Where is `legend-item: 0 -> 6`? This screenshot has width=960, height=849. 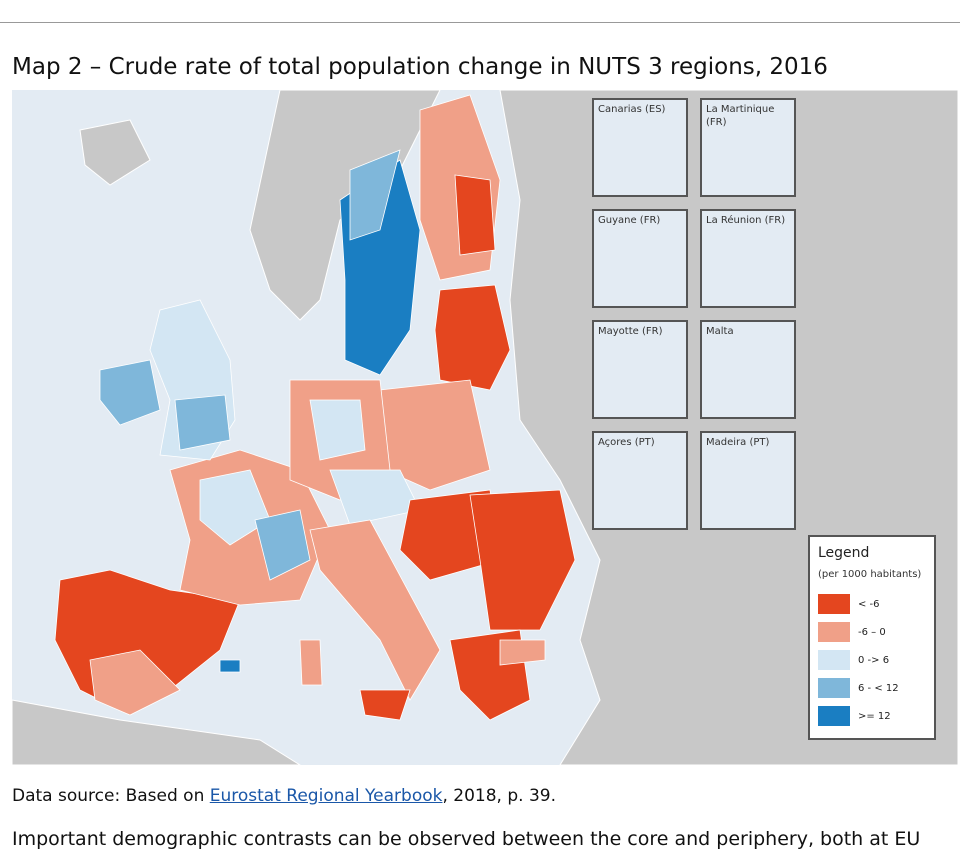
legend-item: 0 -> 6 is located at coordinates (872, 660).